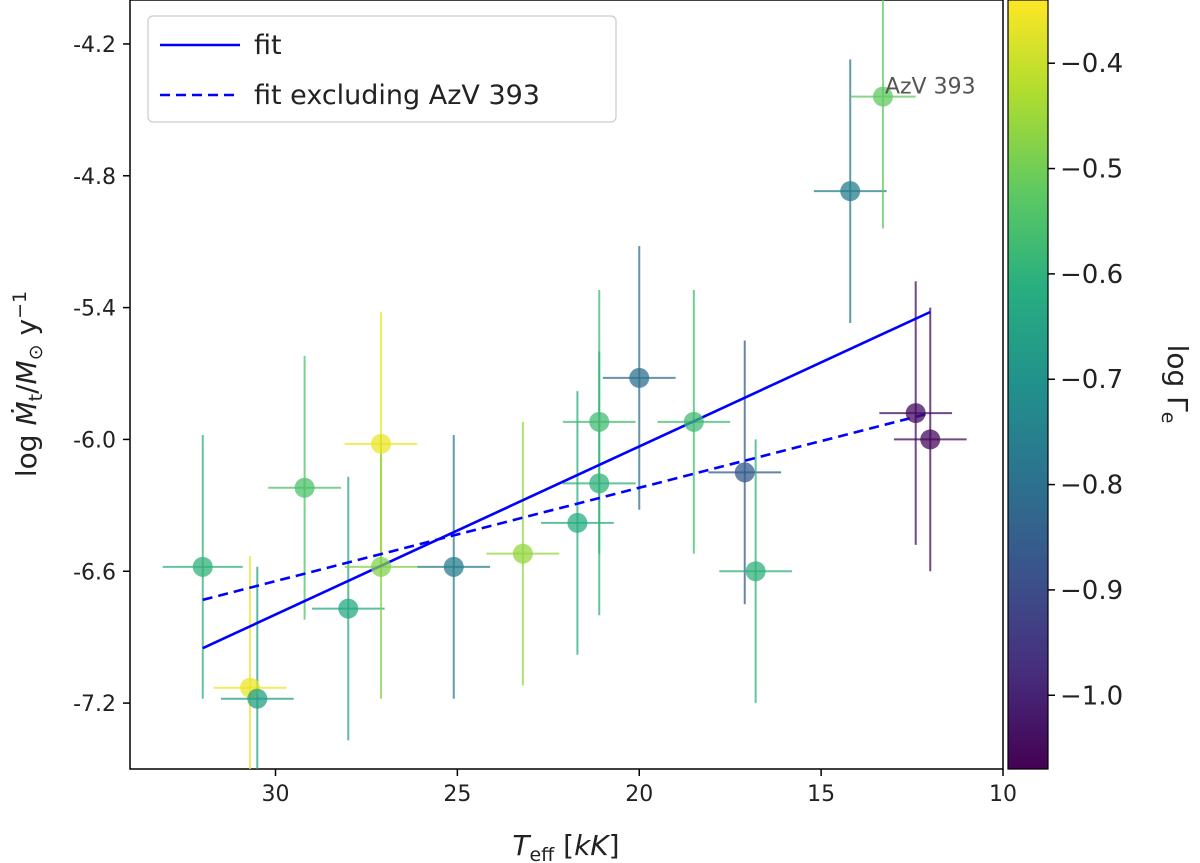 The image size is (1200, 863). I want to click on y-tick-label: -6.6, so click(94, 572).